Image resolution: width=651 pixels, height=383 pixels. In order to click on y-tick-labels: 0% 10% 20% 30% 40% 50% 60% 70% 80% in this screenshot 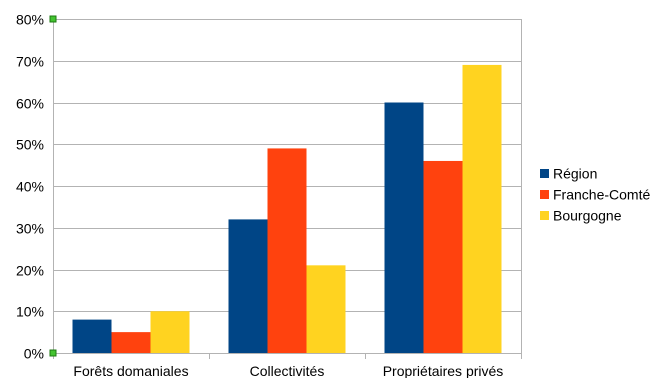, I will do `click(30, 187)`.